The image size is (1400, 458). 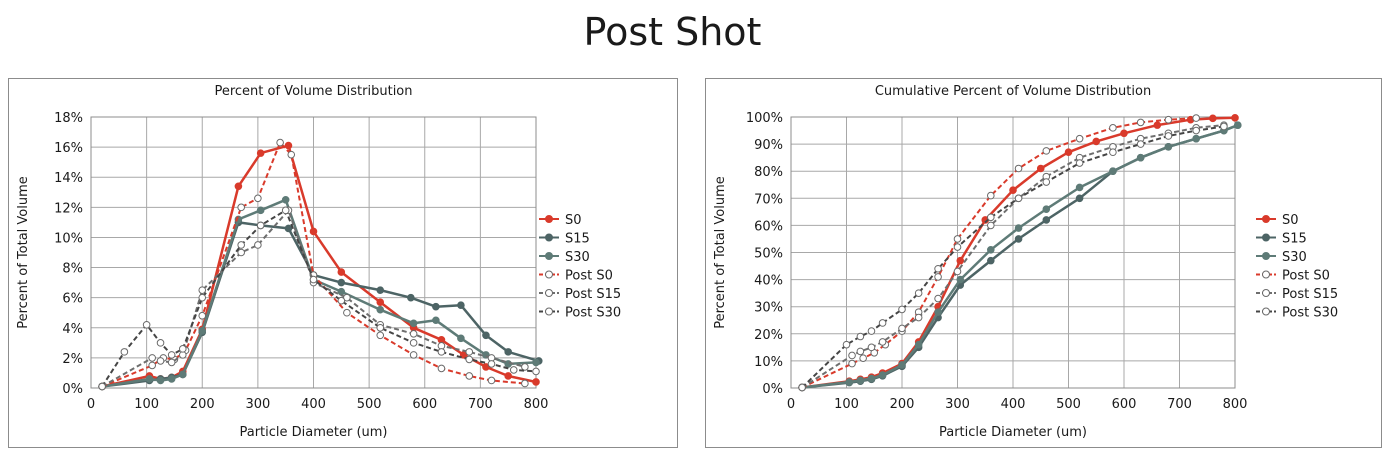 What do you see at coordinates (1235, 404) in the screenshot?
I see `x-tick-label: 800` at bounding box center [1235, 404].